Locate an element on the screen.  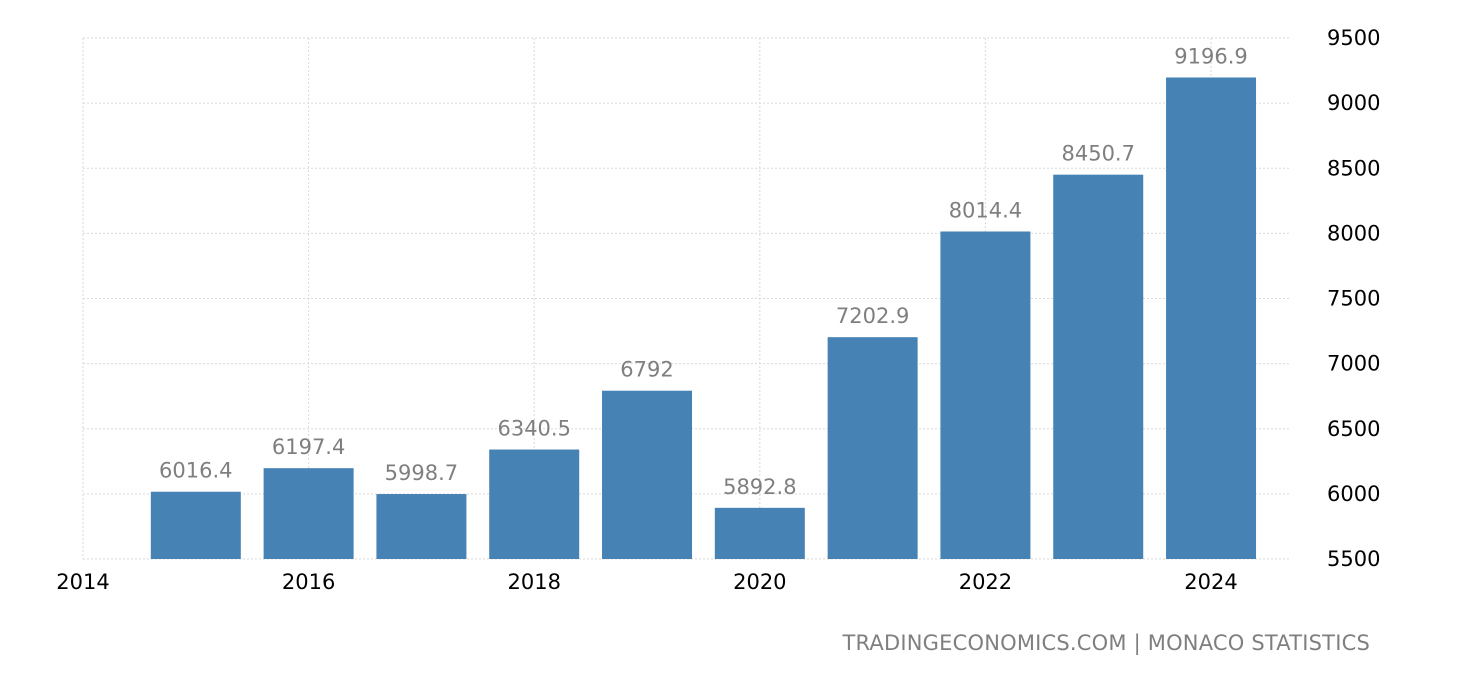
x-tick-label: 2018 is located at coordinates (533, 582).